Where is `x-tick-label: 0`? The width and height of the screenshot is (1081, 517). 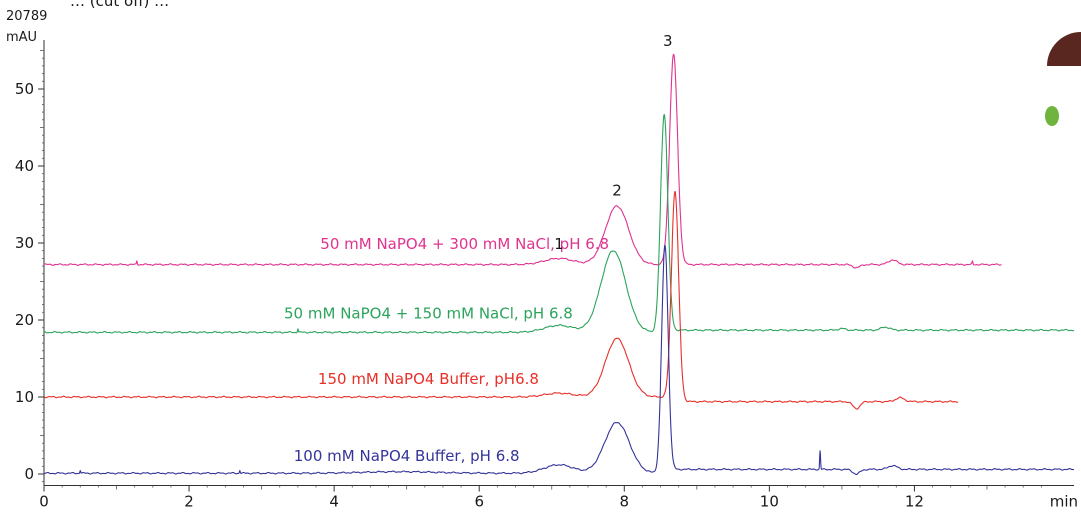
x-tick-label: 0 is located at coordinates (44, 502).